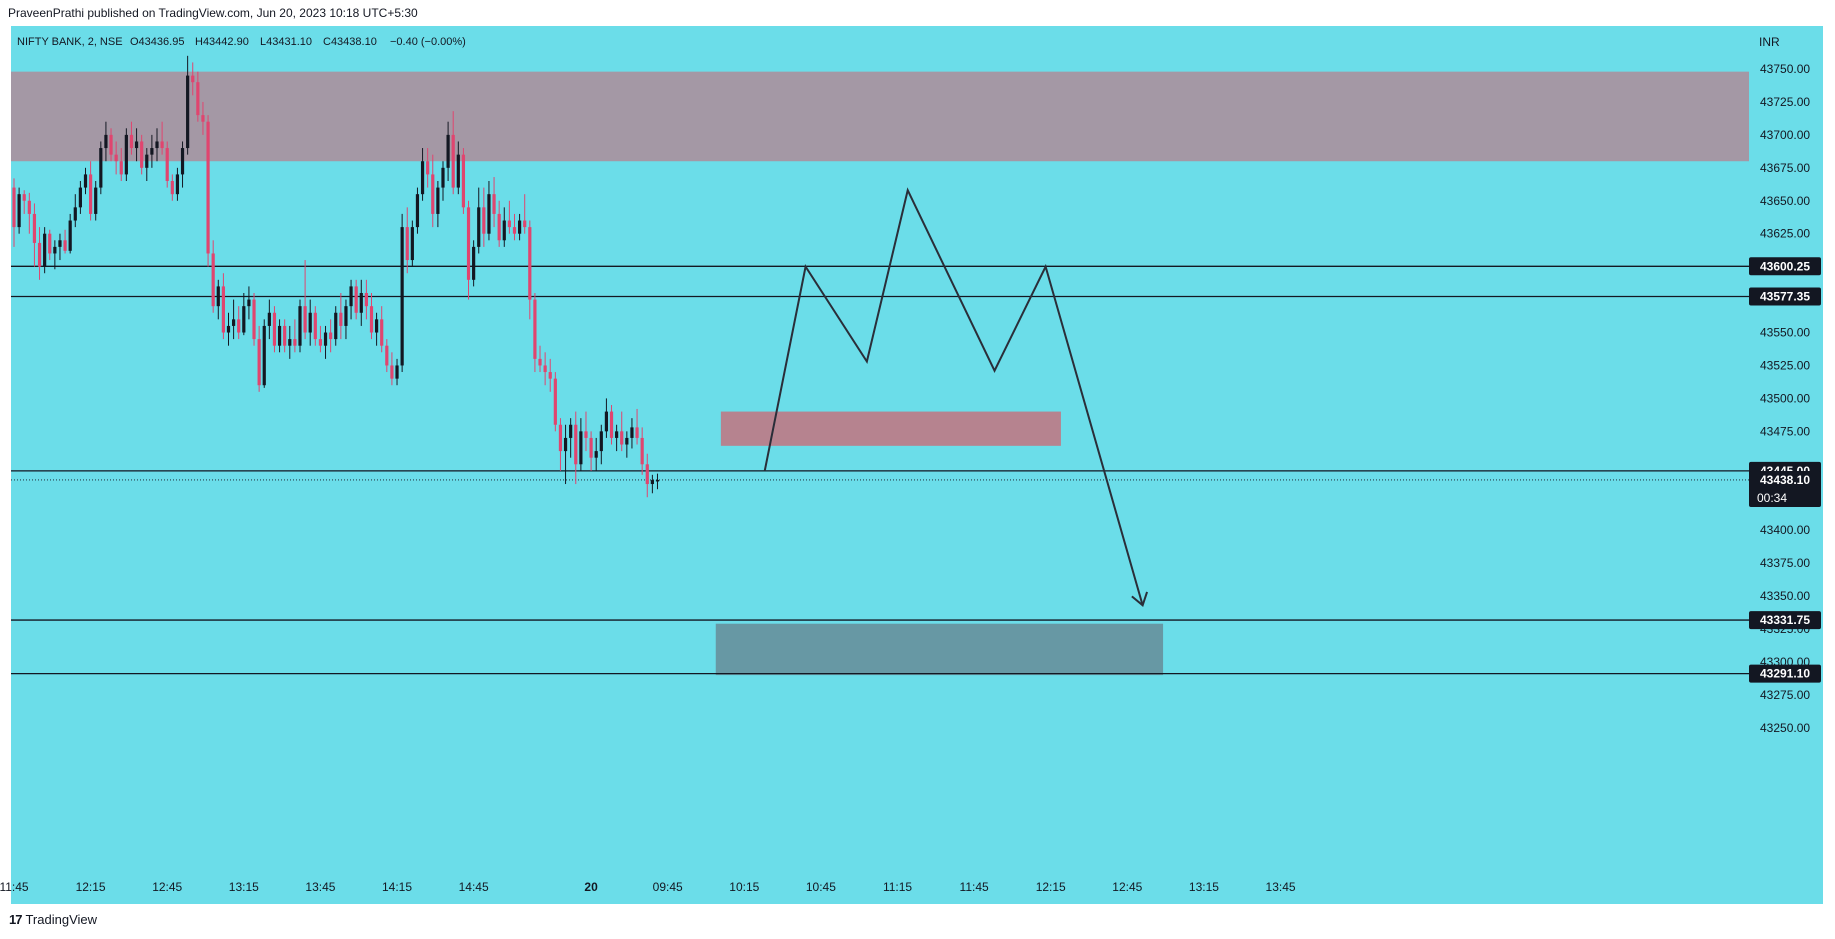  I want to click on footer: 17 TradingView, so click(53, 919).